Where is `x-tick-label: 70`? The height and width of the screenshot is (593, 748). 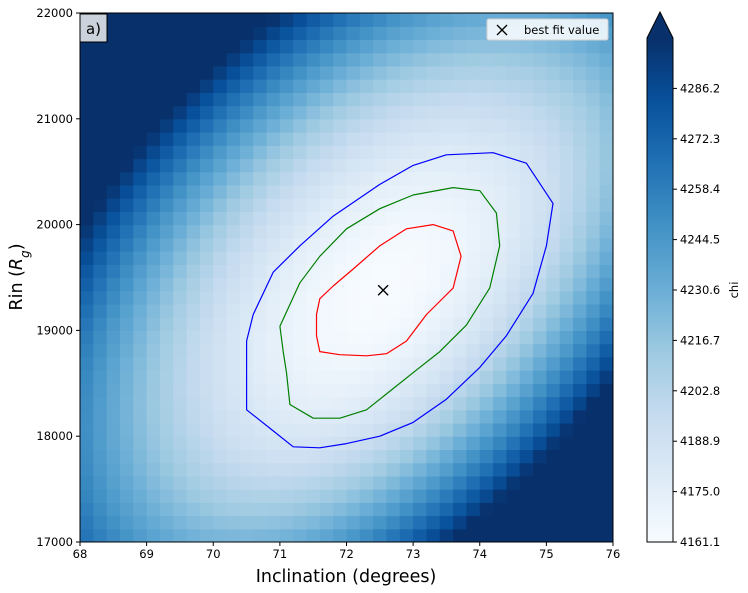 x-tick-label: 70 is located at coordinates (213, 554).